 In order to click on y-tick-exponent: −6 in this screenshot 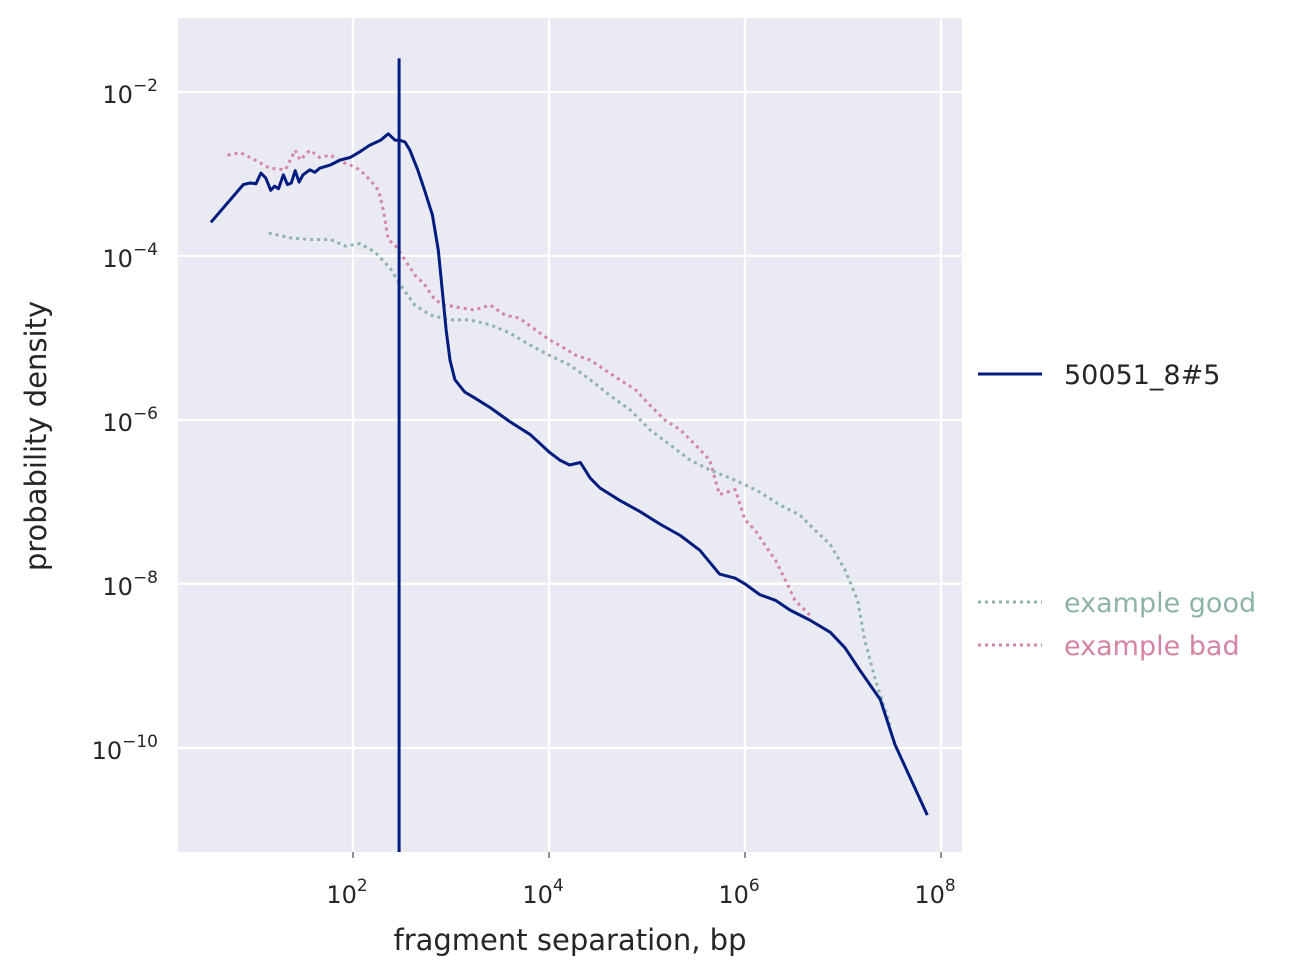, I will do `click(145, 414)`.